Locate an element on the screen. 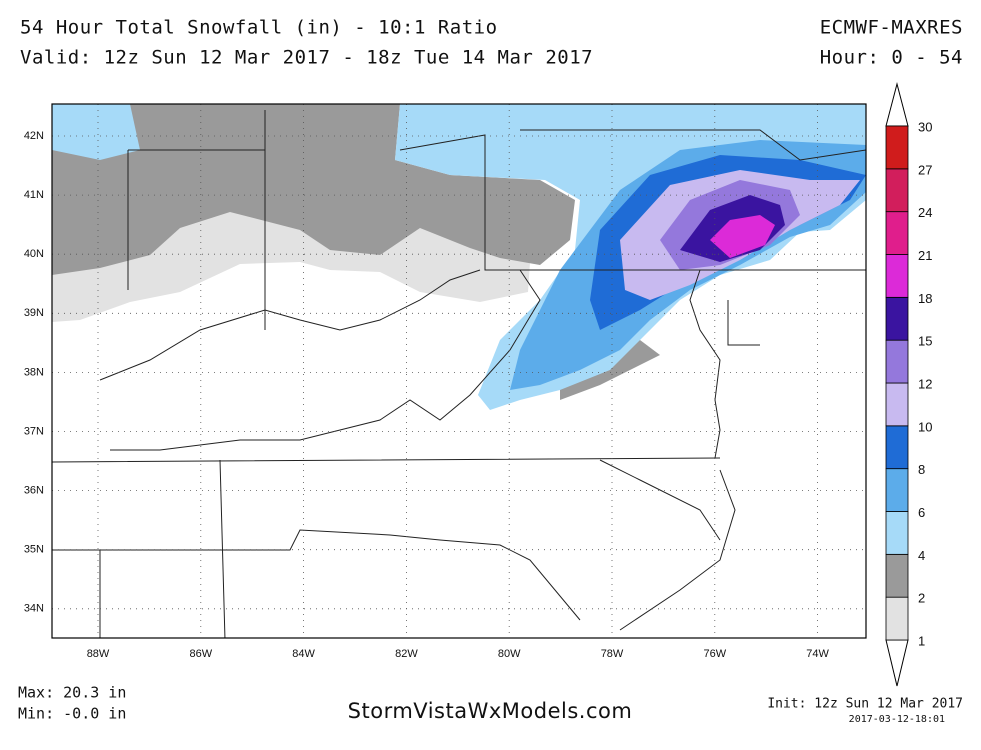 The height and width of the screenshot is (750, 981). colorbar-top-arrow is located at coordinates (897, 104).